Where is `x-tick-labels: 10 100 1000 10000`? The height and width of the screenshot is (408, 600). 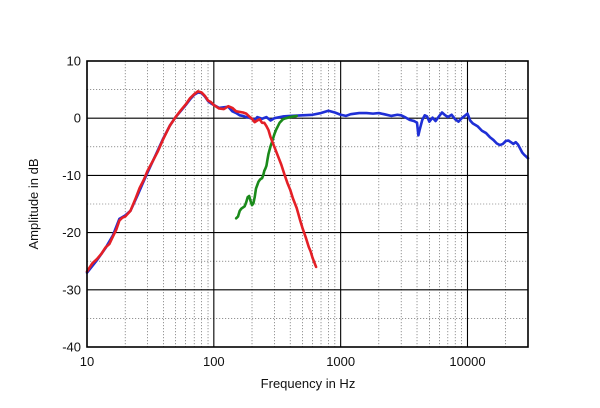
x-tick-labels: 10 100 1000 10000 is located at coordinates (283, 361).